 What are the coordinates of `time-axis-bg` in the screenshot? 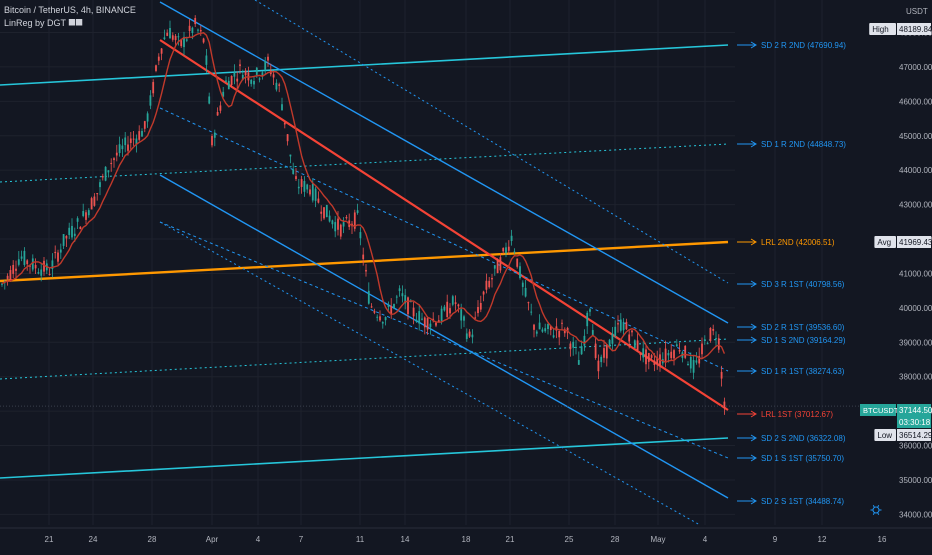 It's located at (466, 539).